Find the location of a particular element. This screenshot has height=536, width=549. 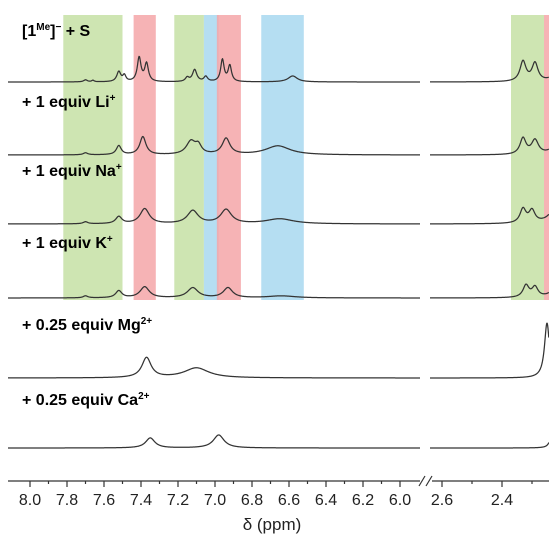

x-left-tick-label: 7.2 is located at coordinates (178, 500).